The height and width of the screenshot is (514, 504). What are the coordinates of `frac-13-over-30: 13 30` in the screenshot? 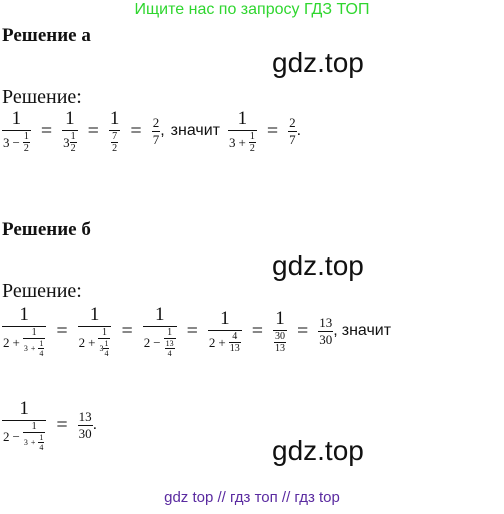 It's located at (326, 330).